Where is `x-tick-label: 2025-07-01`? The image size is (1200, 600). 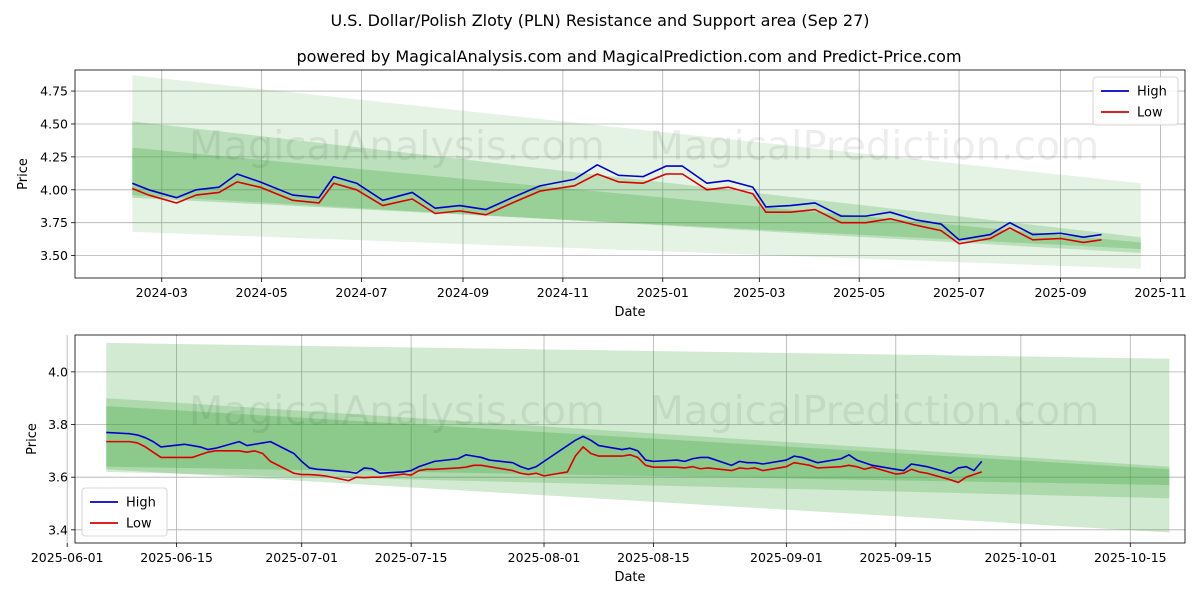
x-tick-label: 2025-07-01 is located at coordinates (301, 557).